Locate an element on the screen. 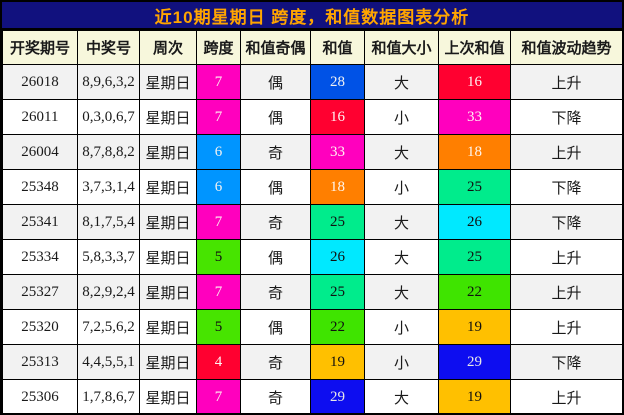 The image size is (624, 415). sum-cell: 16 is located at coordinates (337, 117).